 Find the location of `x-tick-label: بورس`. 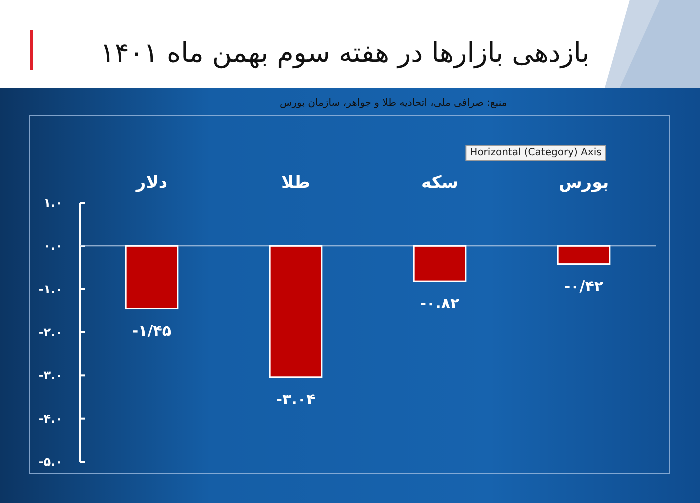

x-tick-label: بورس is located at coordinates (584, 183).